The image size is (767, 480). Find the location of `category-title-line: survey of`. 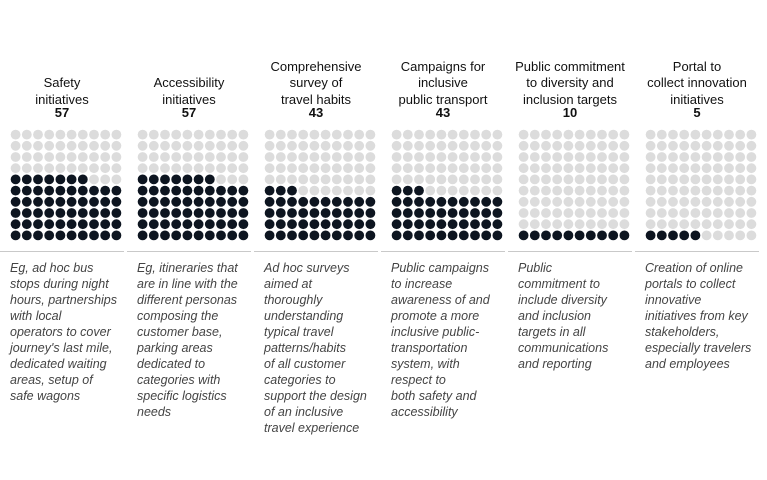

category-title-line: survey of is located at coordinates (316, 82).